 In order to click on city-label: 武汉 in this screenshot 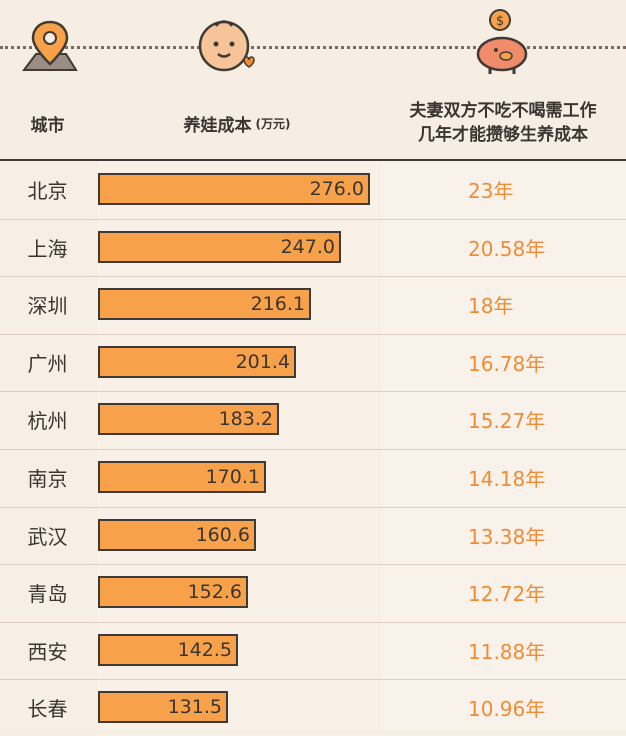, I will do `click(47, 537)`.